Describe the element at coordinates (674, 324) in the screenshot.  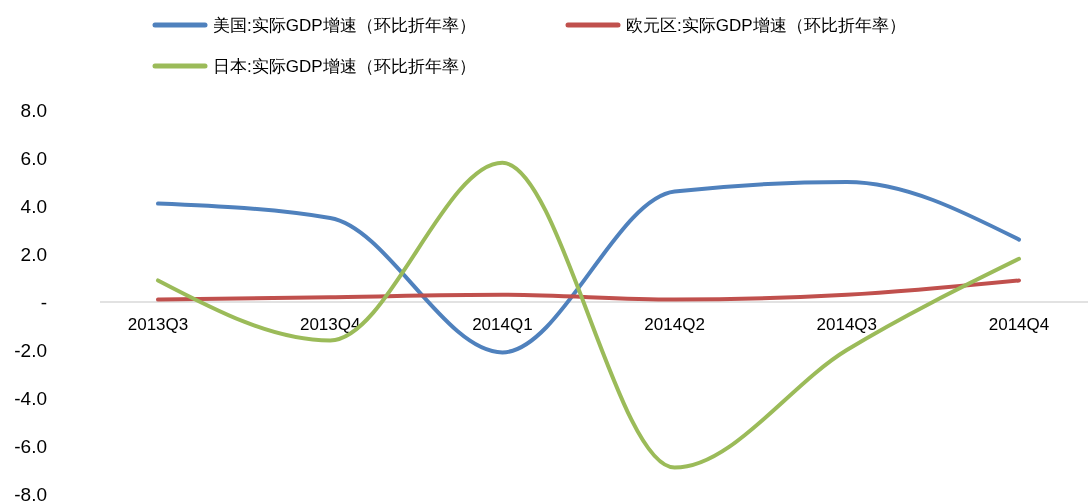
I see `x-tick-label: 2014Q2` at that location.